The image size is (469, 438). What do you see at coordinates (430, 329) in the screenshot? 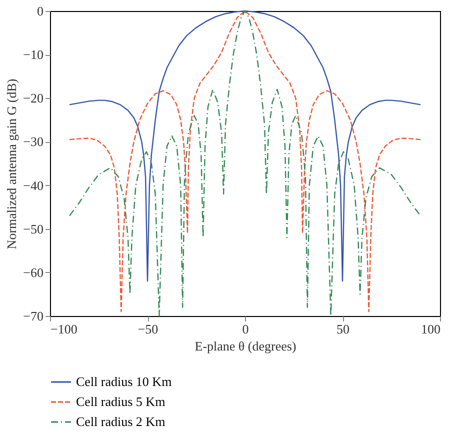
I see `x-tick-label: 100` at bounding box center [430, 329].